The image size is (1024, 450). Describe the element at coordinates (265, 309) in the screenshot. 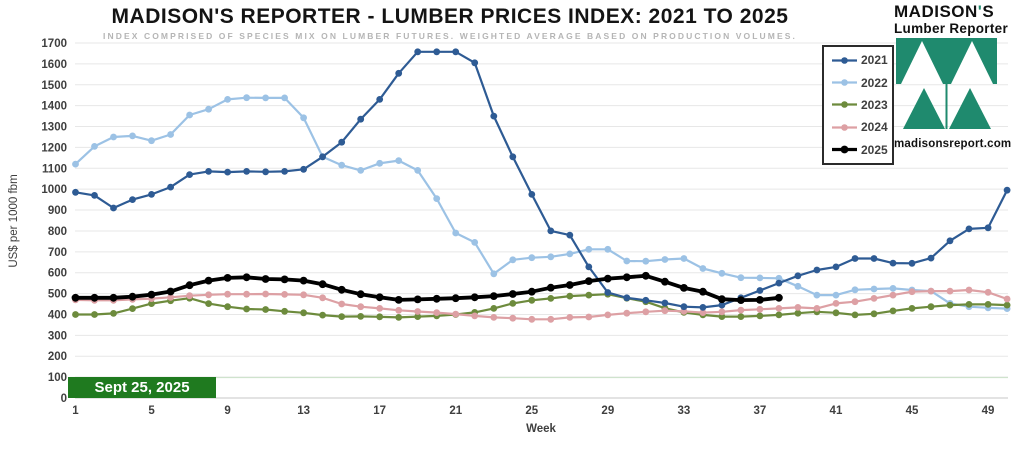

I see `series-2023-point-w11` at that location.